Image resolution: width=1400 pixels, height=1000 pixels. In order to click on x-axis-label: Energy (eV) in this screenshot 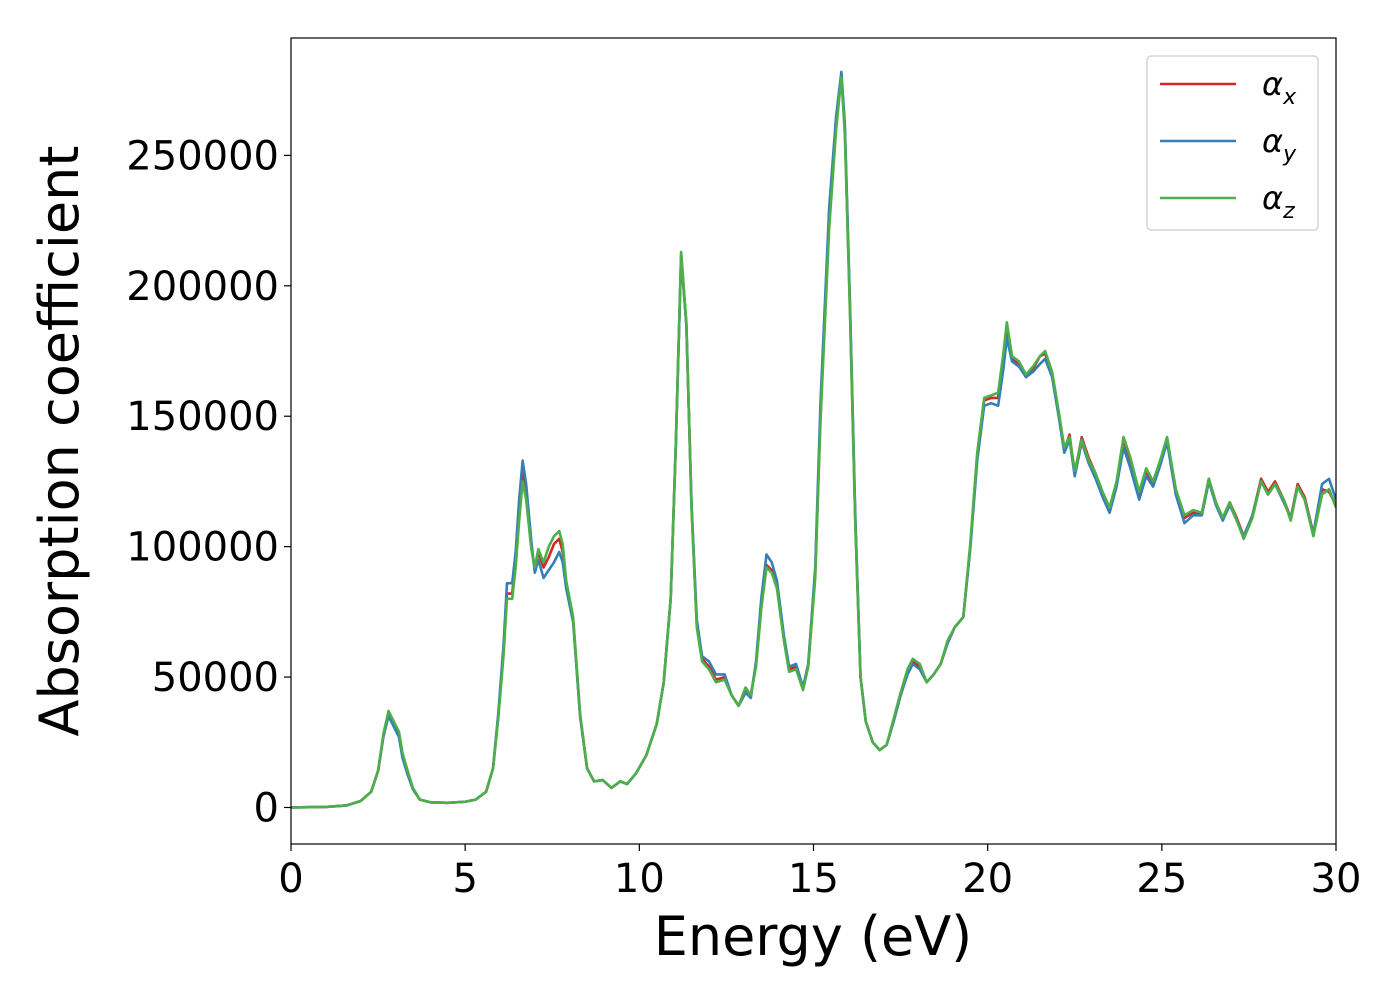, I will do `click(813, 936)`.